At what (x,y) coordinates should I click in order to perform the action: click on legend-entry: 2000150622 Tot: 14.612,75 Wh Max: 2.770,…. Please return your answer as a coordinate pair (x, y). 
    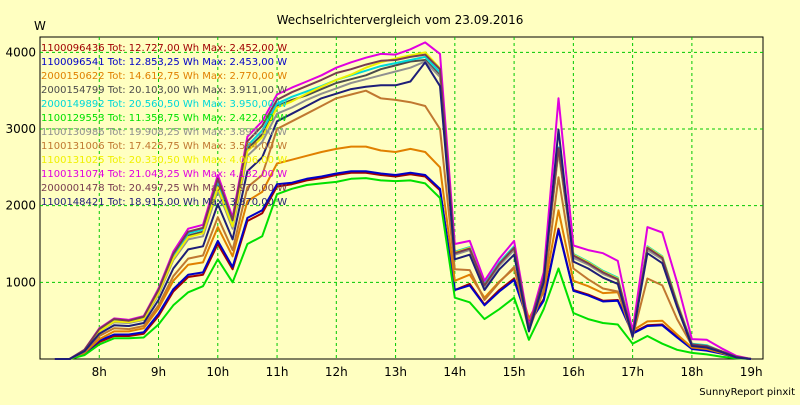
    Looking at the image, I should click on (164, 76).